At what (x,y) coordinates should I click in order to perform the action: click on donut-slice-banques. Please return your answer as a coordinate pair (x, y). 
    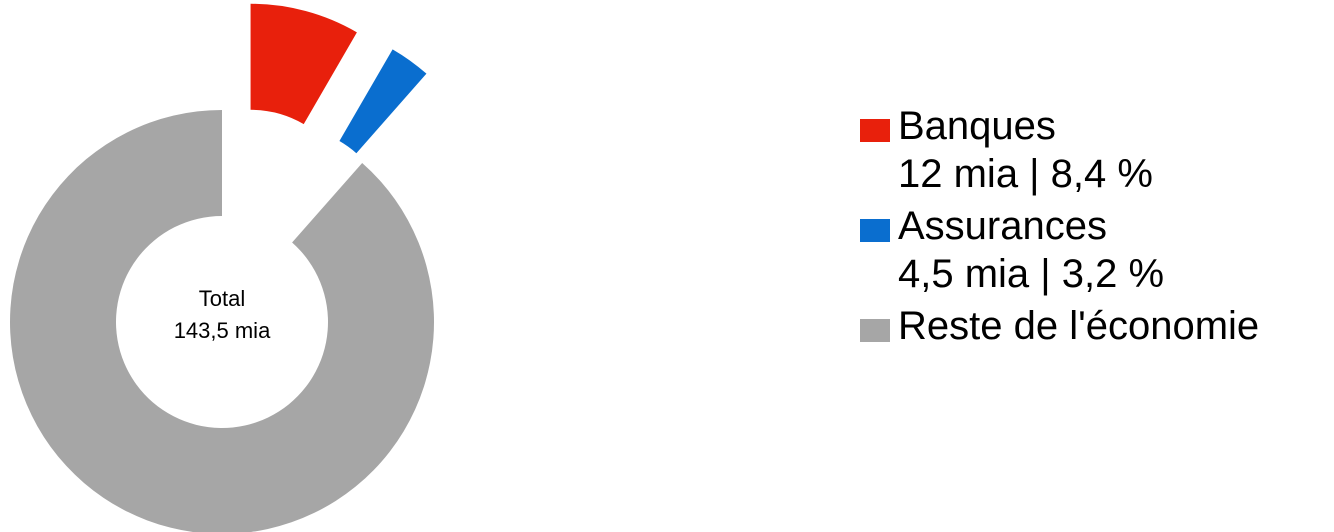
    Looking at the image, I should click on (303, 64).